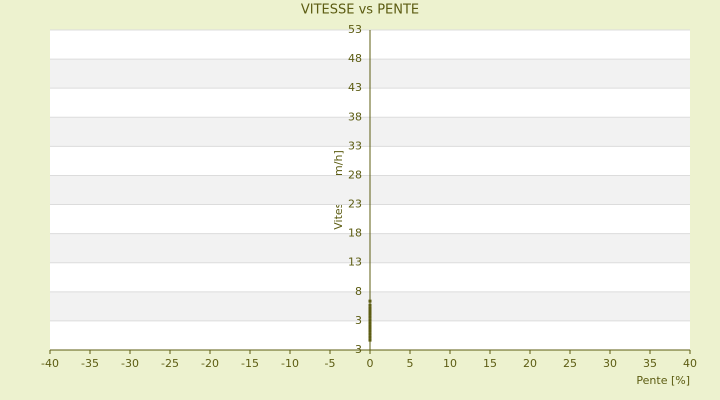 The width and height of the screenshot is (720, 400). Describe the element at coordinates (130, 363) in the screenshot. I see `x-tick-label: -30` at that location.